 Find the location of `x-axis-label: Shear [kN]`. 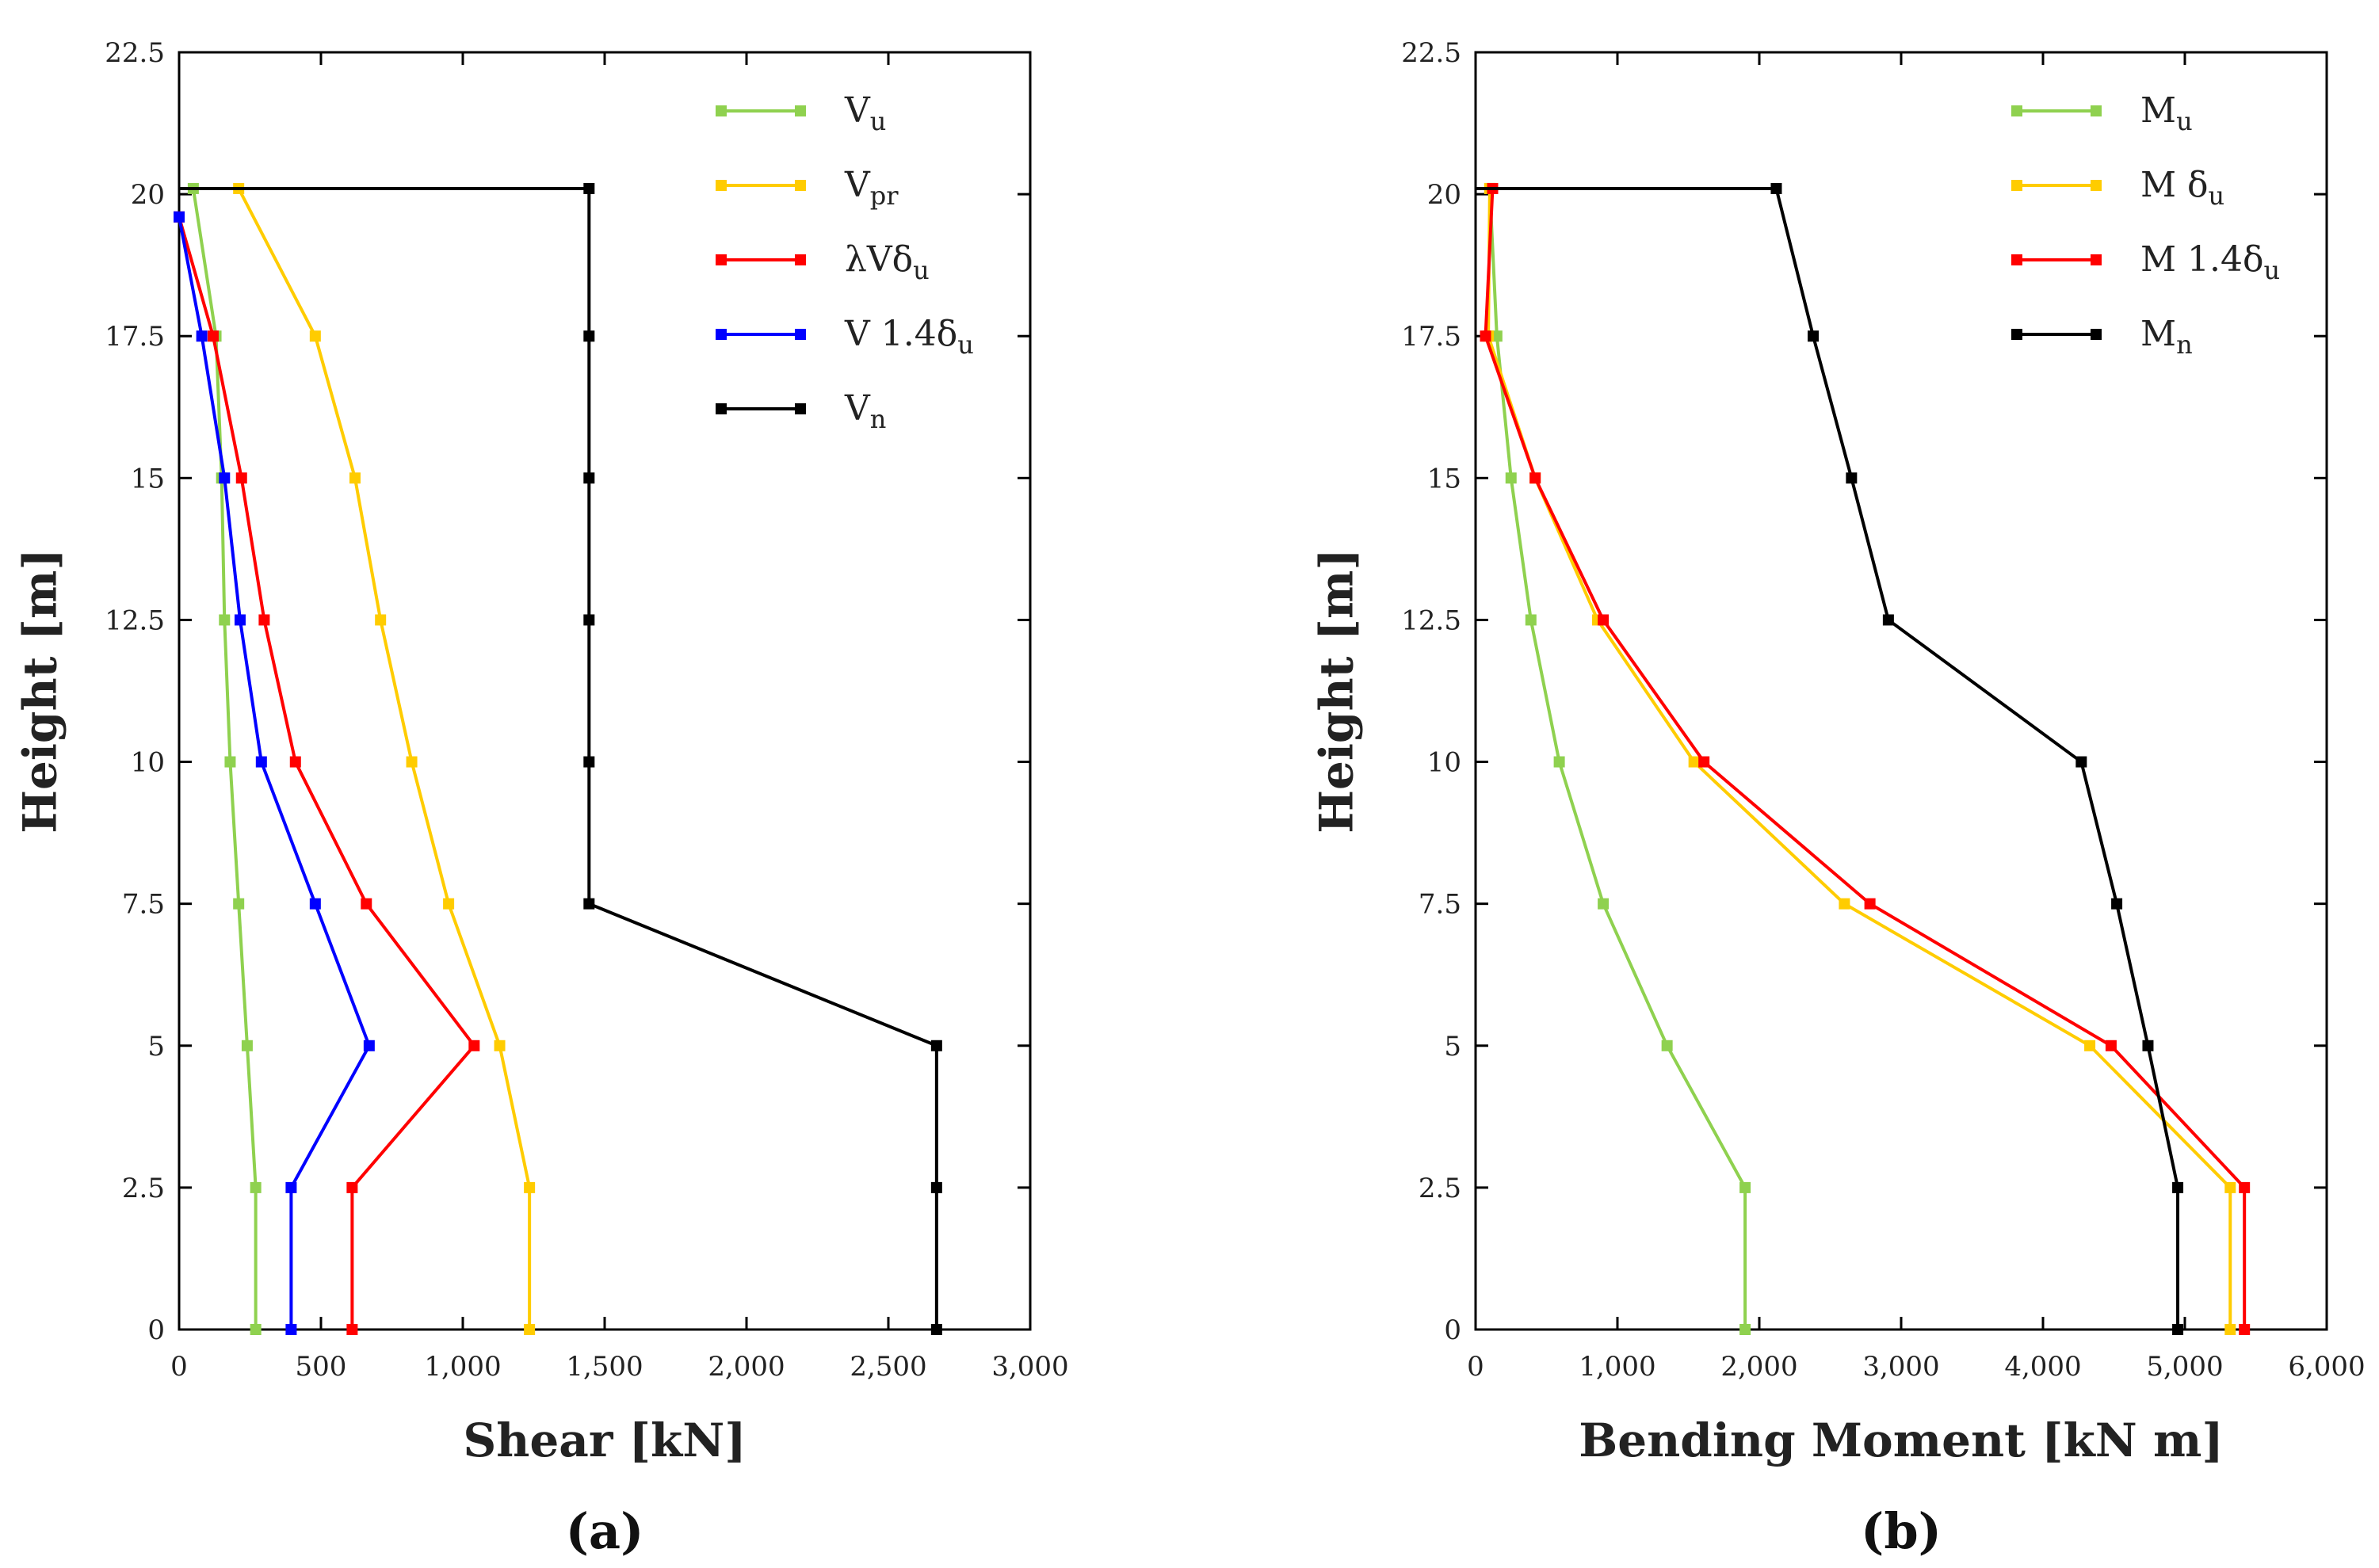

x-axis-label: Shear [kN] is located at coordinates (604, 1440).